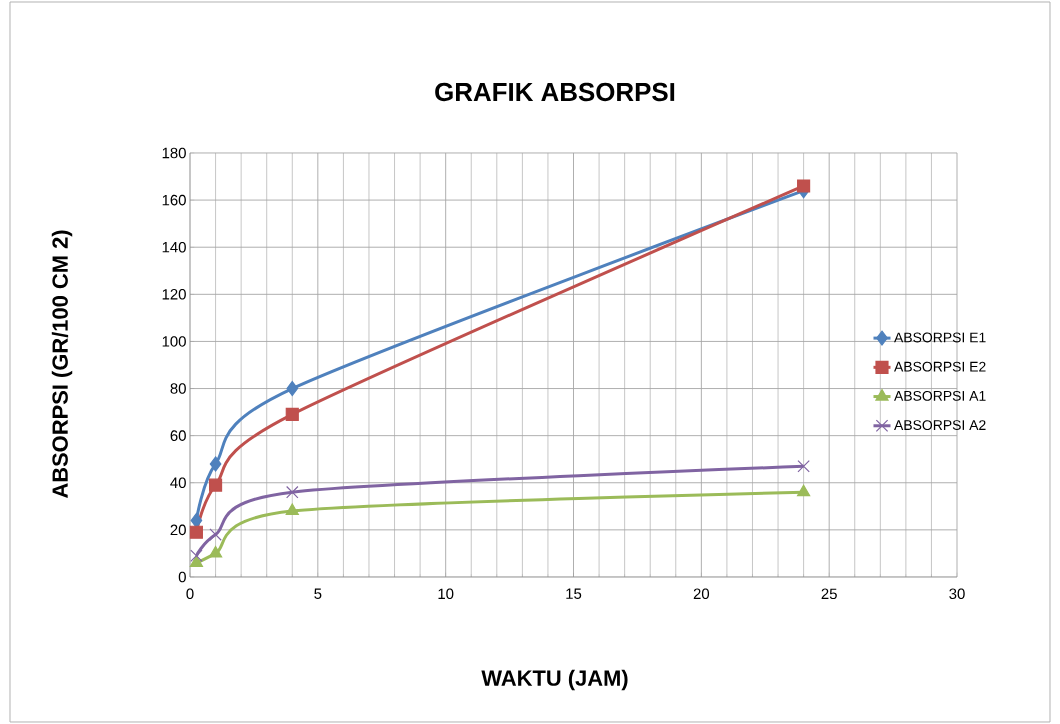 This screenshot has width=1060, height=724. Describe the element at coordinates (446, 594) in the screenshot. I see `x-tick-label: 10` at that location.